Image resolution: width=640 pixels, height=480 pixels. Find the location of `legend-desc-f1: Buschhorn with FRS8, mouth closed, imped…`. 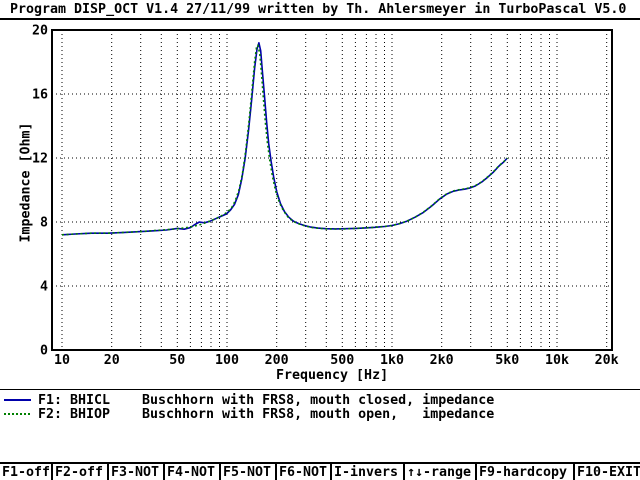

legend-desc-f1: Buschhorn with FRS8, mouth closed, imped… is located at coordinates (318, 400).